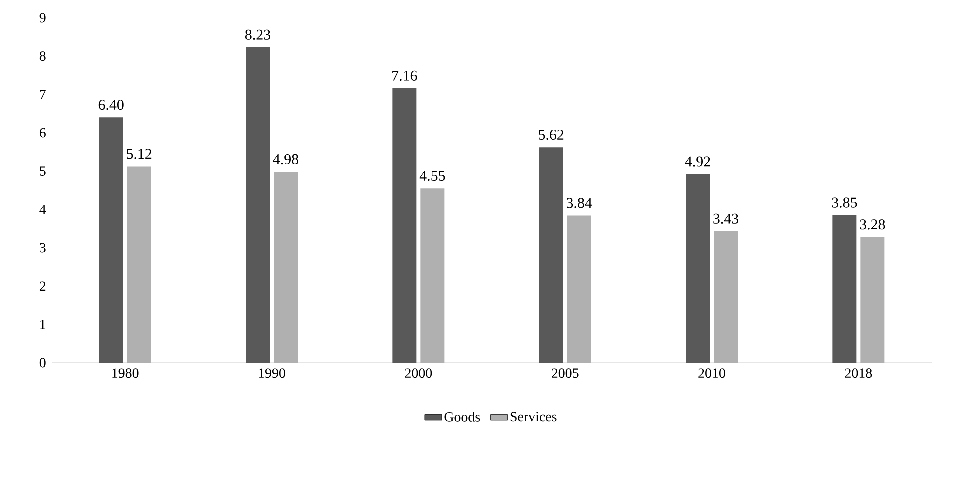 The image size is (962, 479). Describe the element at coordinates (418, 373) in the screenshot. I see `x-tick-label: 2000` at that location.